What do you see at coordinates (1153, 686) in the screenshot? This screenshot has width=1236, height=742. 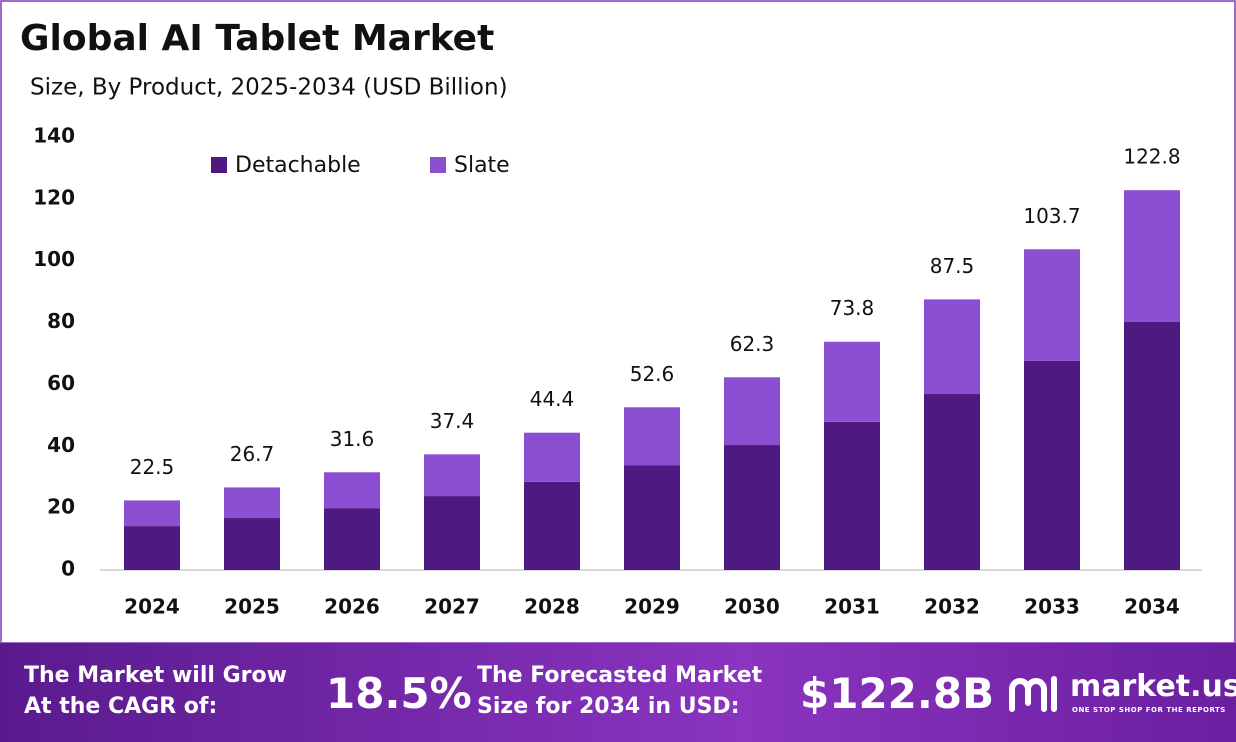 I see `logo-text: market.us` at bounding box center [1153, 686].